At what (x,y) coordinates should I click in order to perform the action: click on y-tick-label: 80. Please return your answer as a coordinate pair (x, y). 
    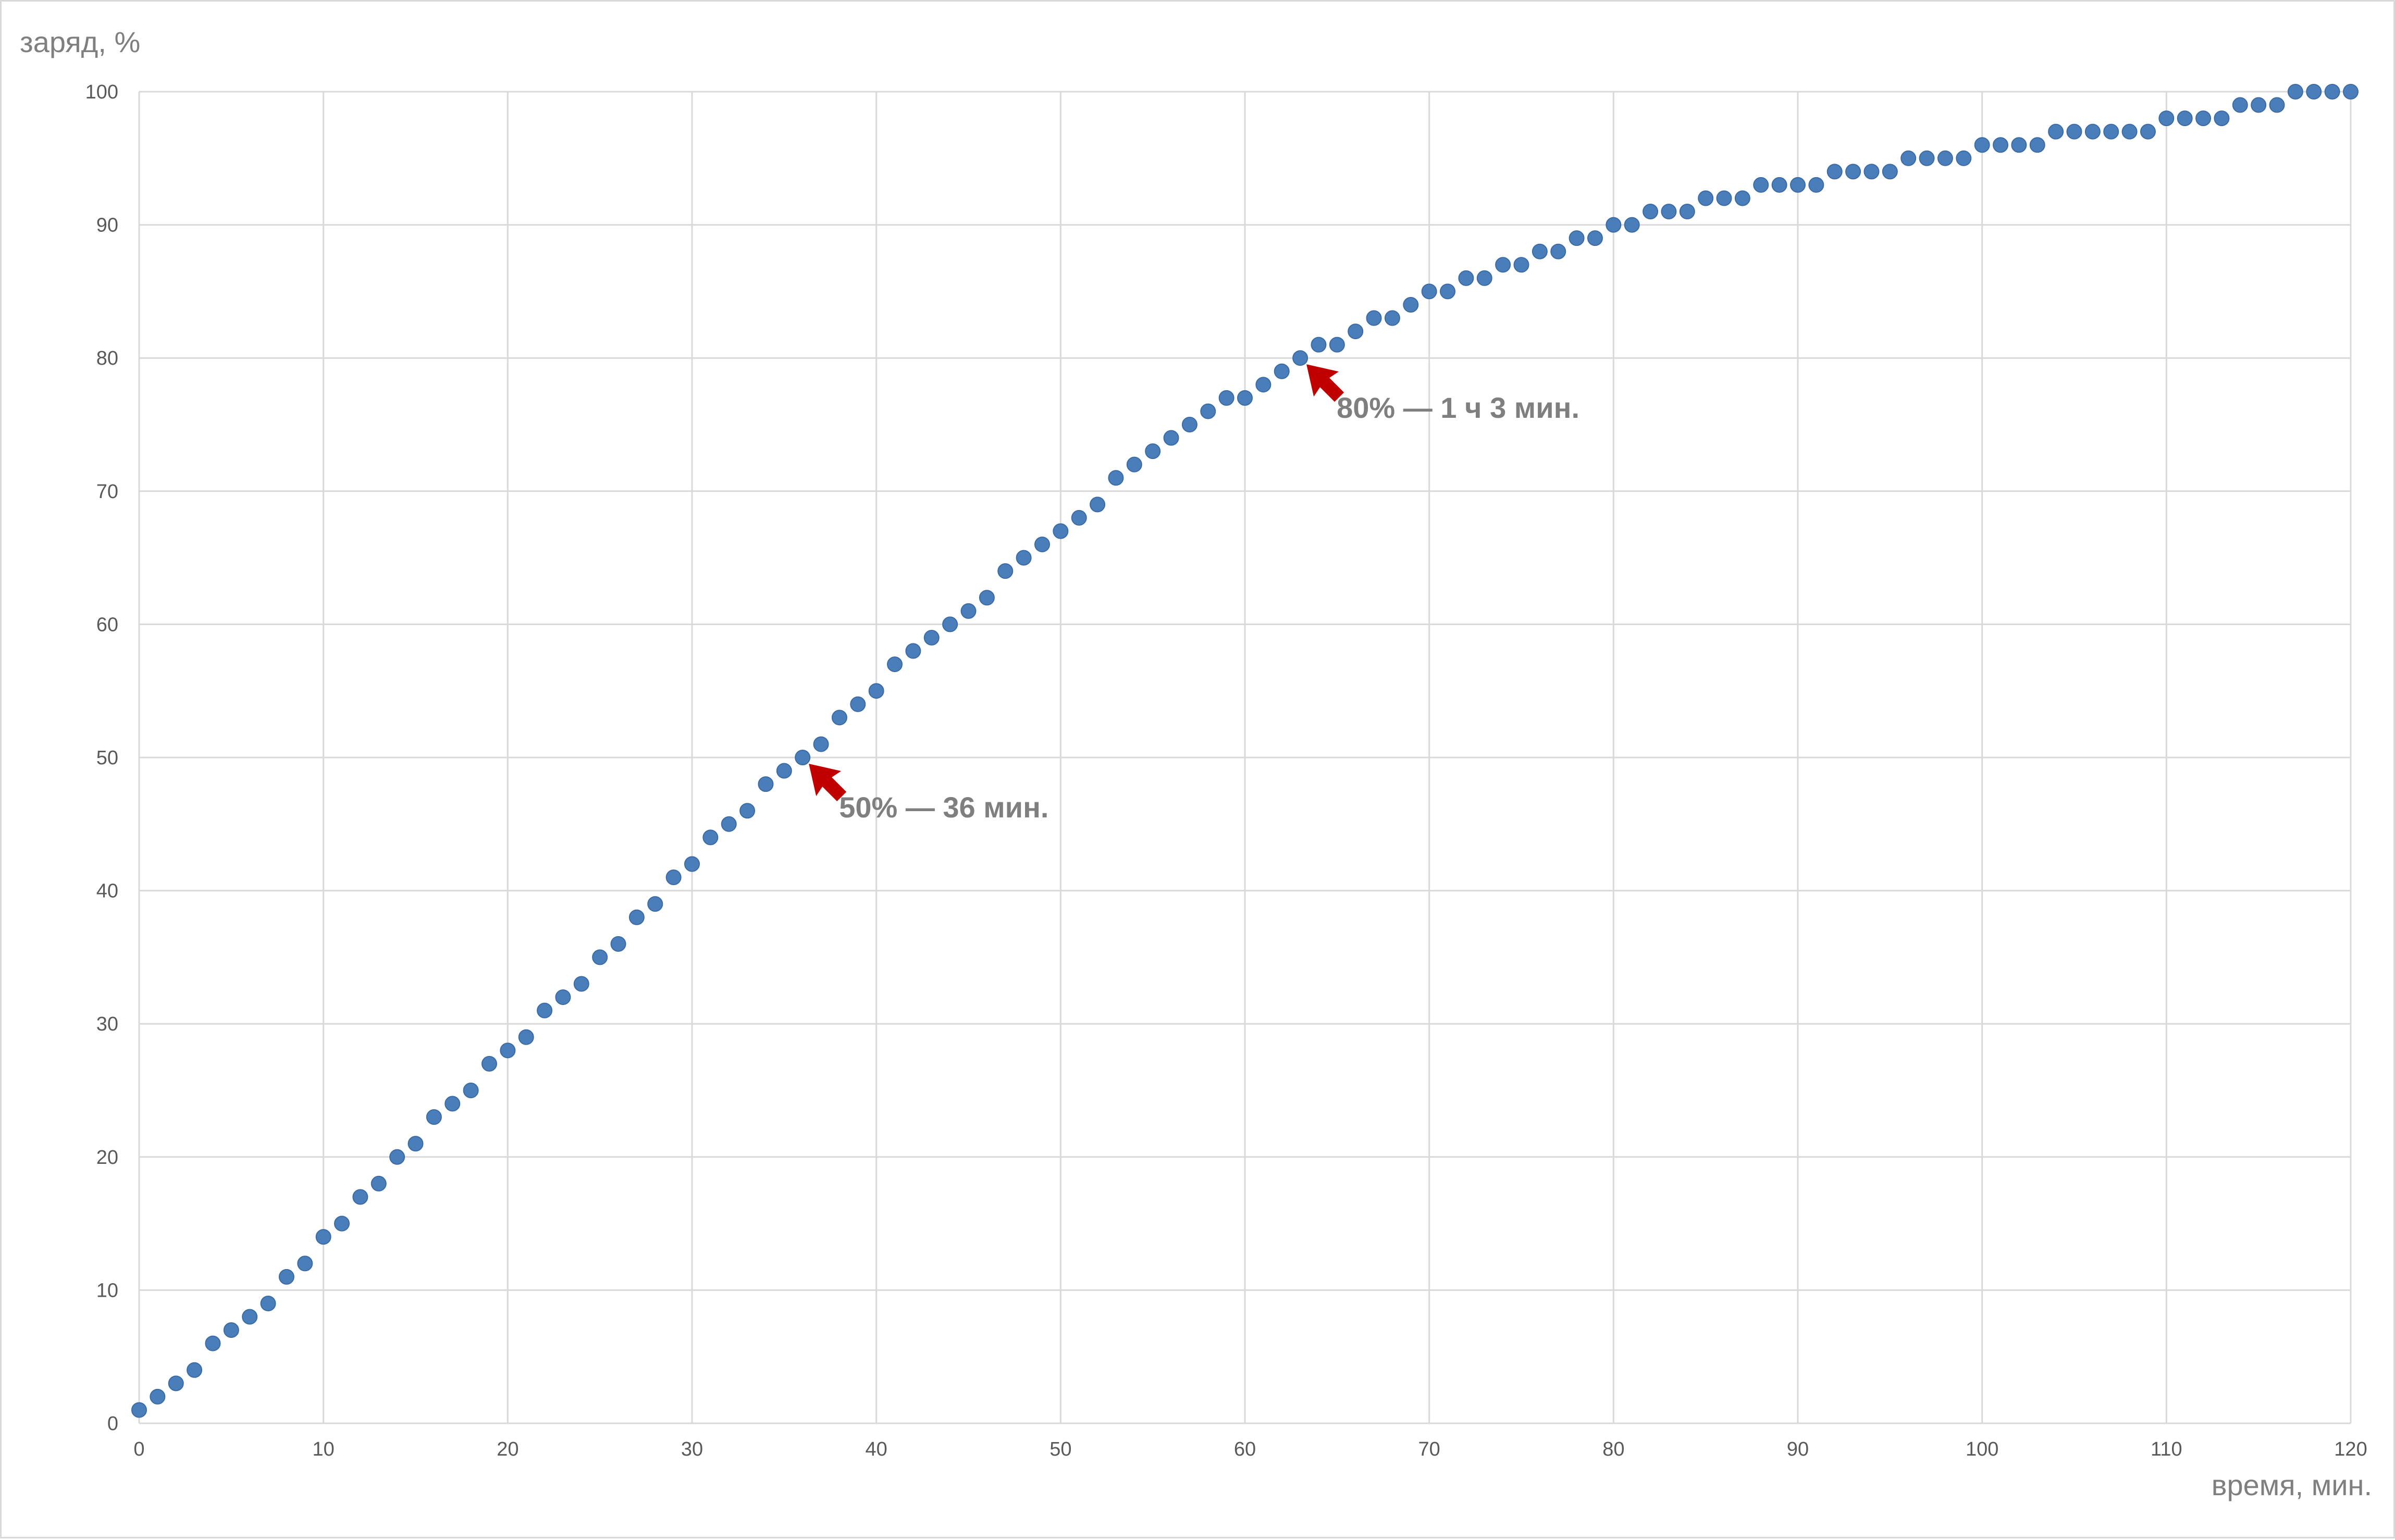
    Looking at the image, I should click on (107, 358).